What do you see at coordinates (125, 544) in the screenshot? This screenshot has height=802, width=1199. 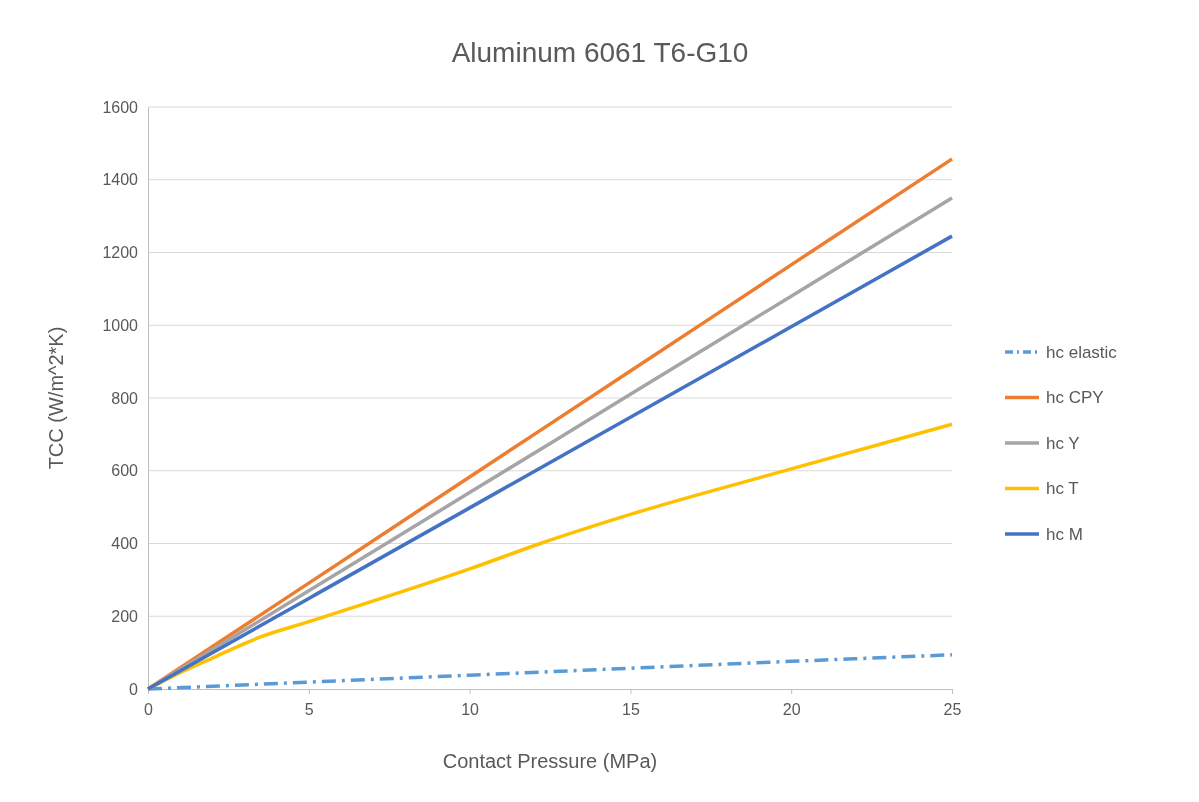 I see `y-tick-label: 400` at bounding box center [125, 544].